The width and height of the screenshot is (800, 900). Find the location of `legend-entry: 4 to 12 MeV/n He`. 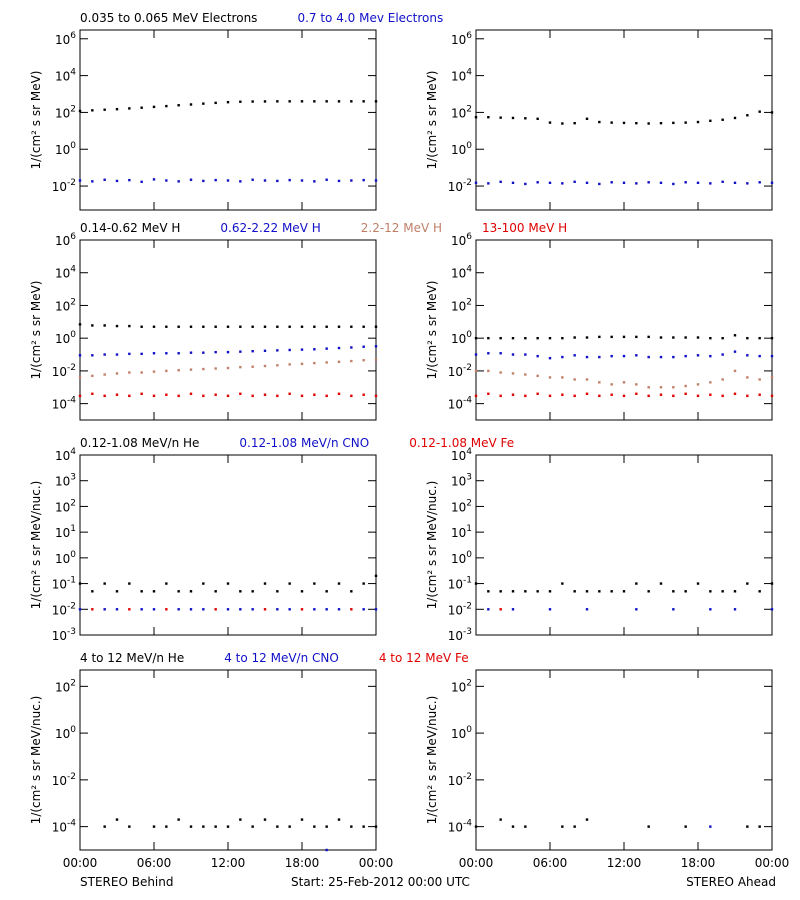

legend-entry: 4 to 12 MeV/n He is located at coordinates (132, 658).